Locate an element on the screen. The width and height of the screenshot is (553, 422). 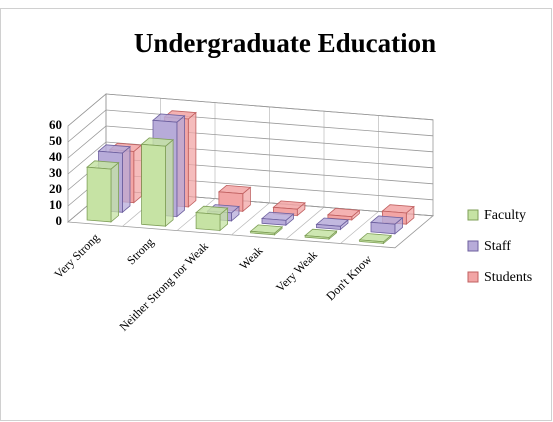
y-tick-label: 10 is located at coordinates (55, 204).